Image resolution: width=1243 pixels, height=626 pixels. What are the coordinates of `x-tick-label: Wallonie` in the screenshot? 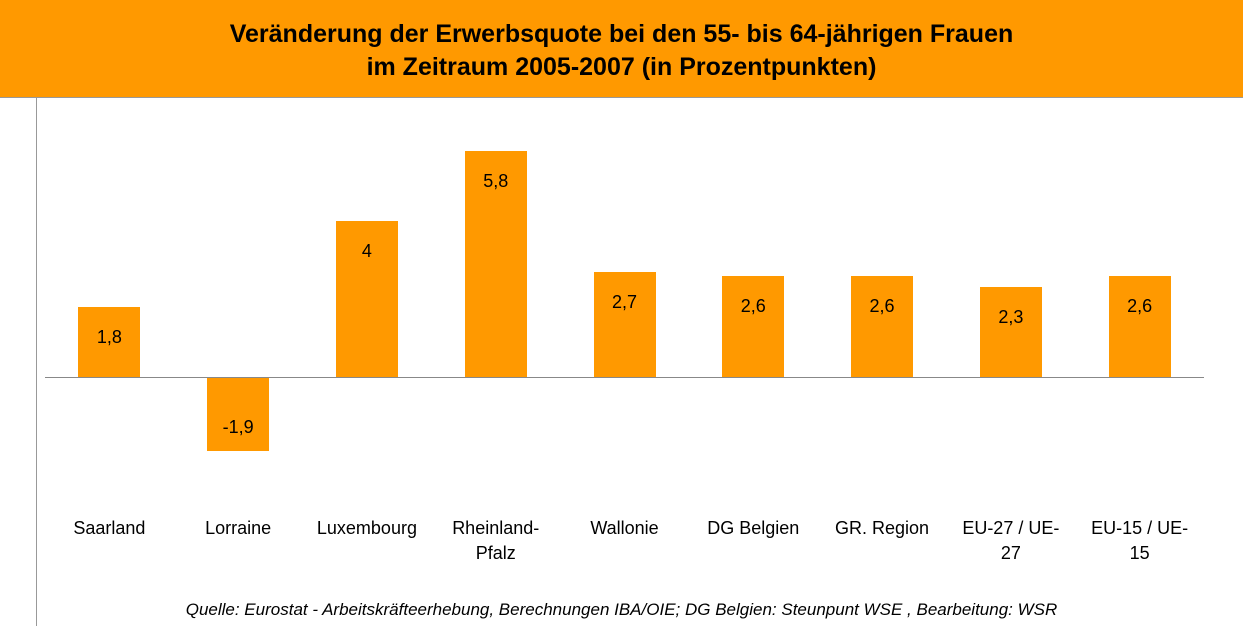 It's located at (624, 528).